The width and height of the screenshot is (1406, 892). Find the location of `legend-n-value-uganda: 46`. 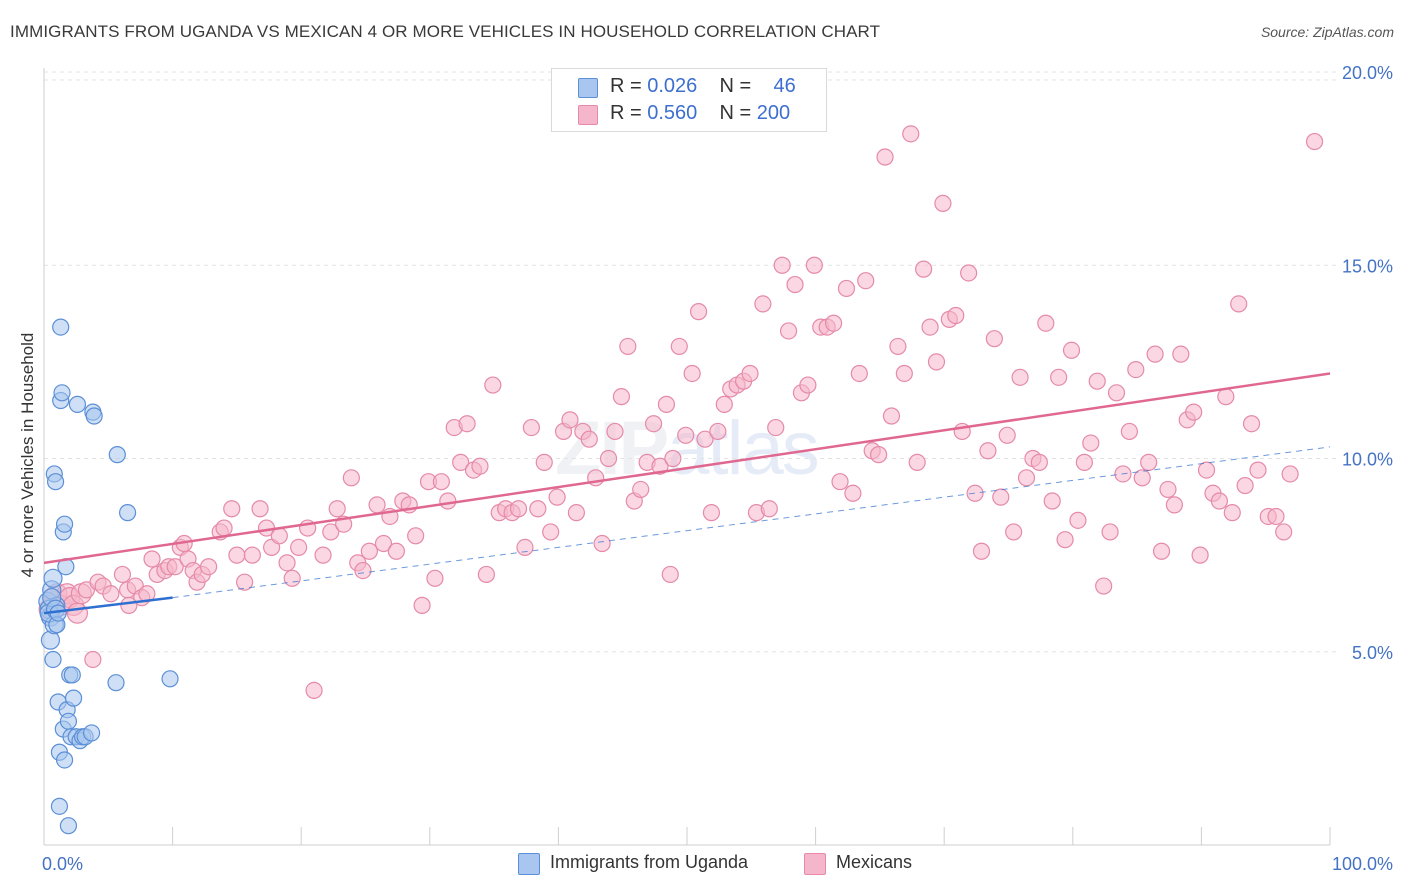

legend-n-value-uganda: 46 is located at coordinates (784, 86).